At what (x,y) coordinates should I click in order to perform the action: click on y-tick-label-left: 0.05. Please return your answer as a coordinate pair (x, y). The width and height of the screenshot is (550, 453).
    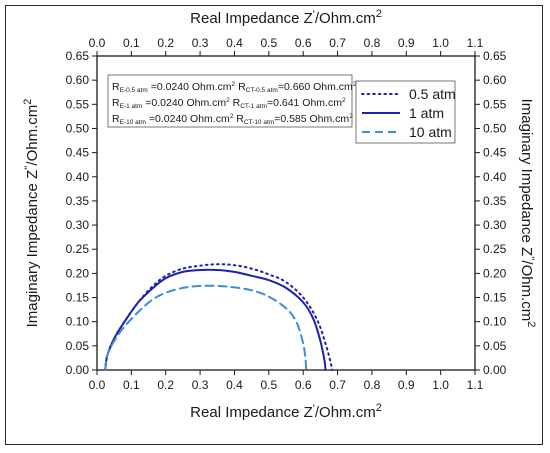
    Looking at the image, I should click on (78, 346).